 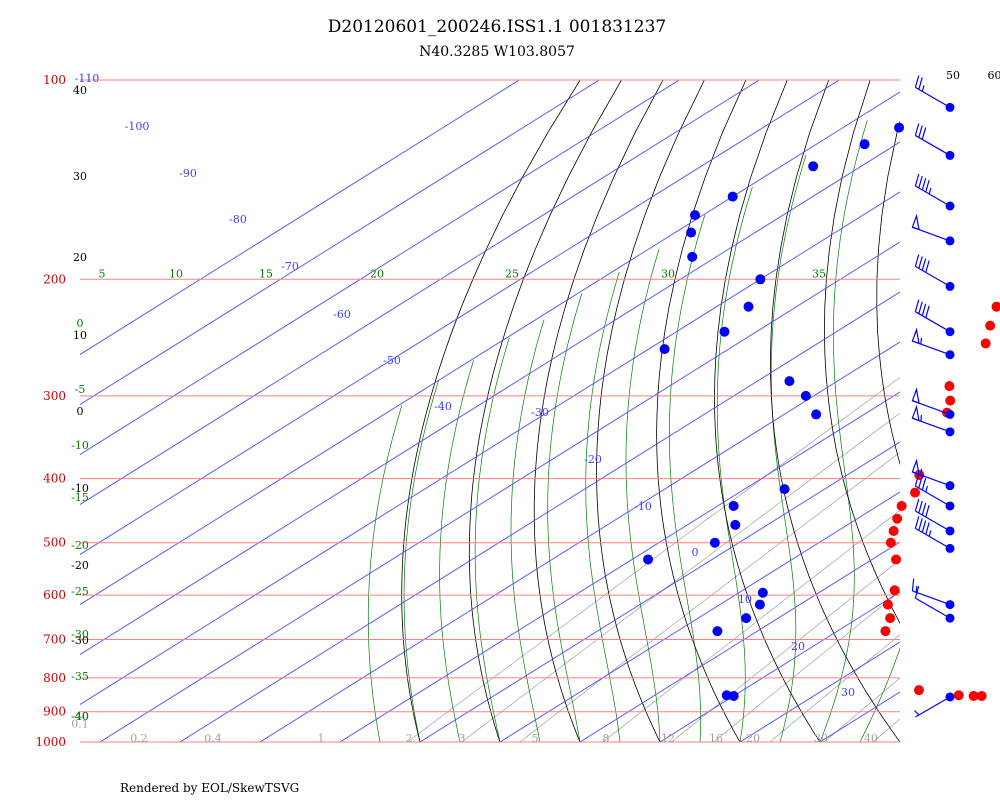 What do you see at coordinates (54, 479) in the screenshot?
I see `pressure-label: 400` at bounding box center [54, 479].